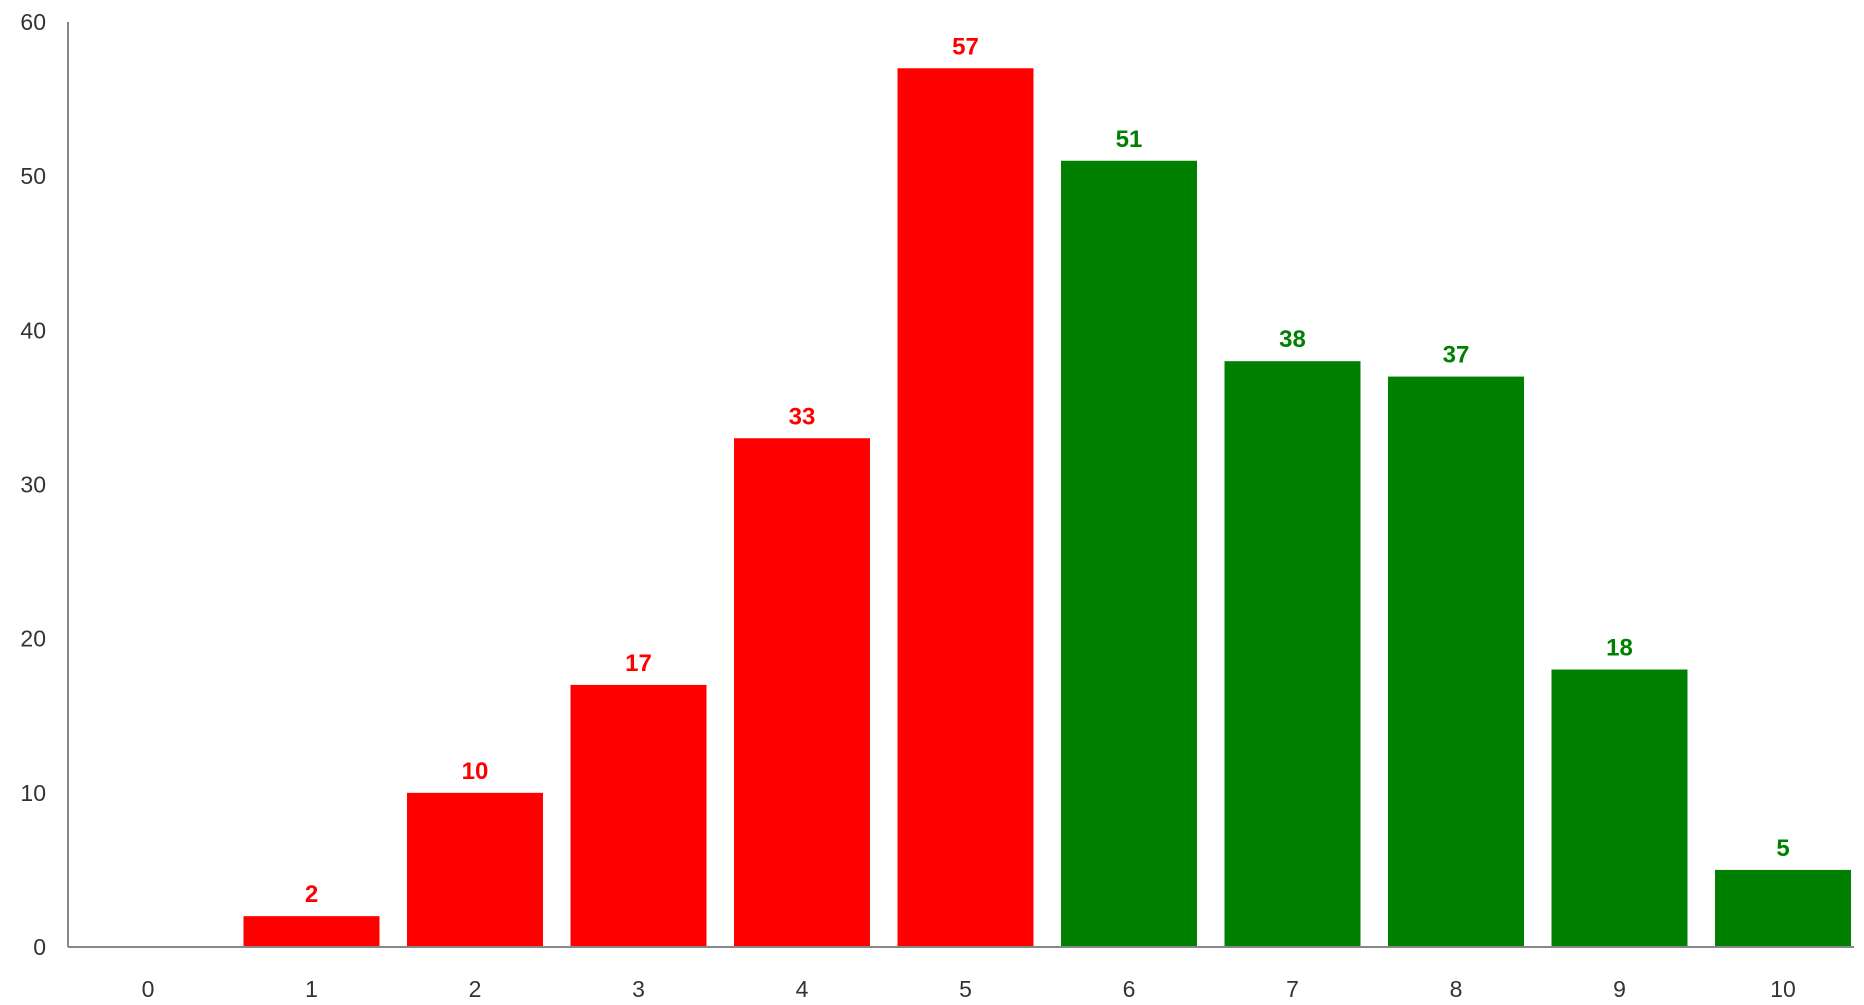 This screenshot has width=1864, height=1005. I want to click on x-tick-label: 4, so click(802, 989).